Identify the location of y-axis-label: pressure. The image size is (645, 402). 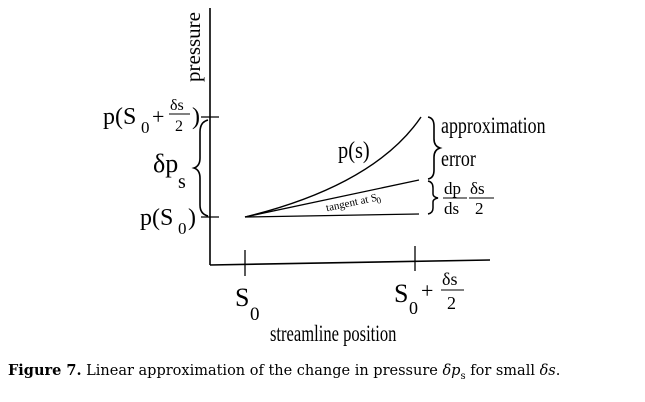
(193, 47).